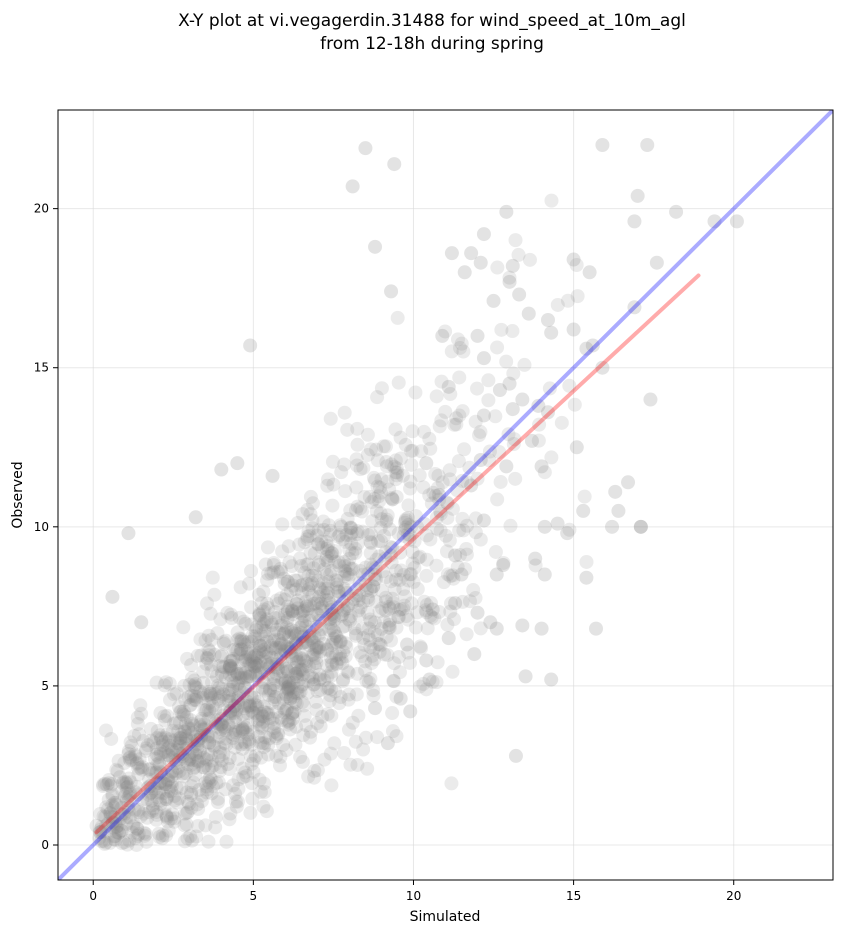 The width and height of the screenshot is (843, 934). Describe the element at coordinates (93, 896) in the screenshot. I see `x-tick-label-0: 0` at that location.